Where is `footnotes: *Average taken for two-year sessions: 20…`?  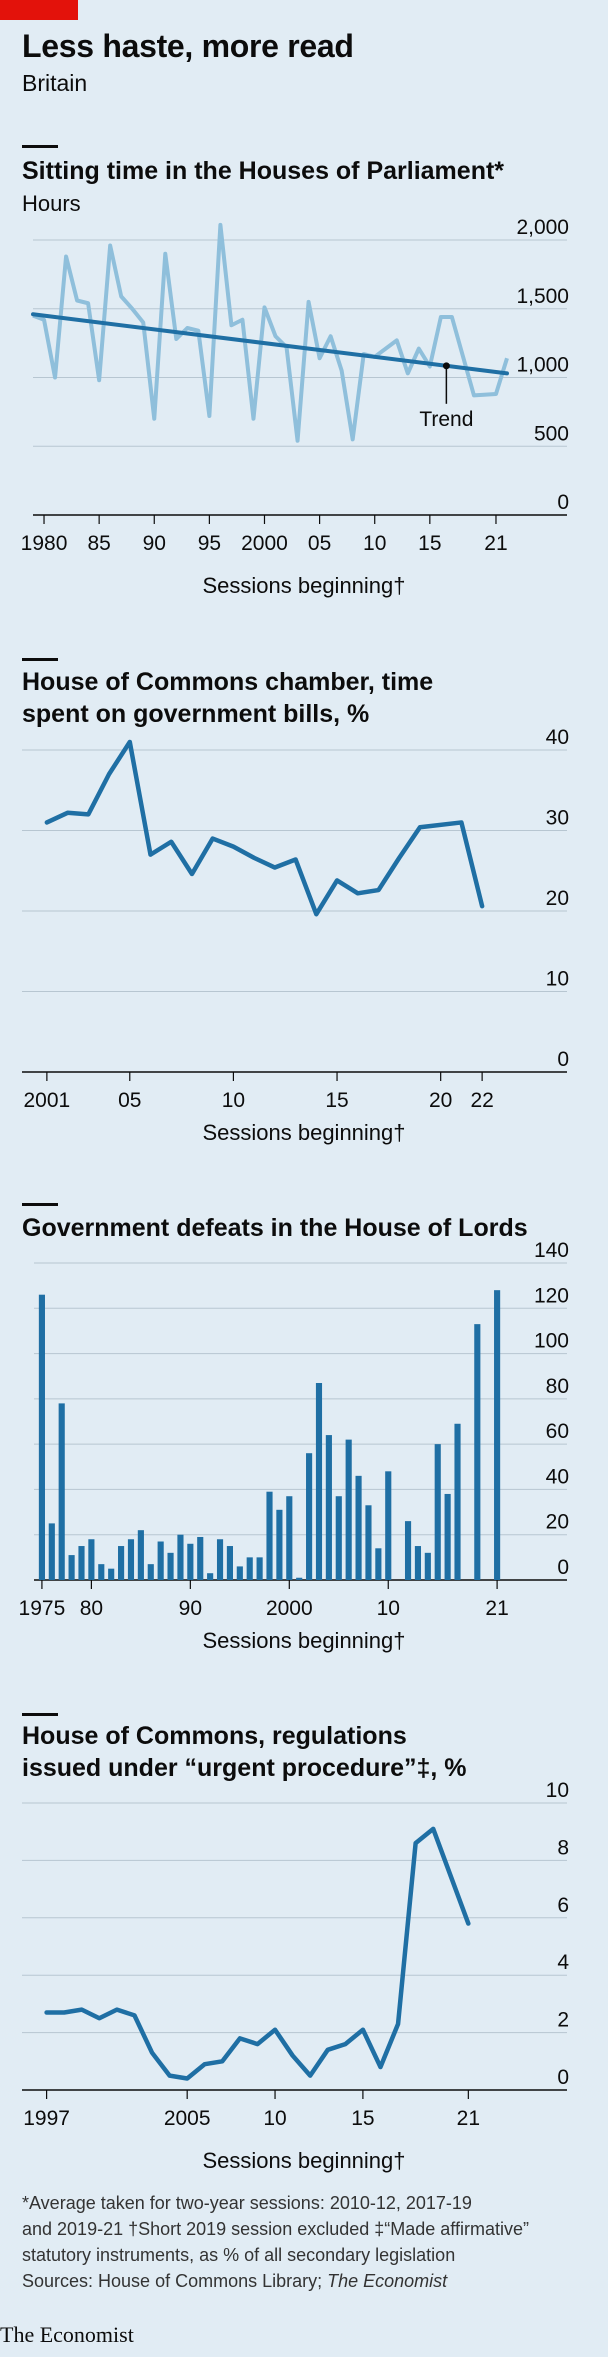 footnotes: *Average taken for two-year sessions: 20… is located at coordinates (307, 2242).